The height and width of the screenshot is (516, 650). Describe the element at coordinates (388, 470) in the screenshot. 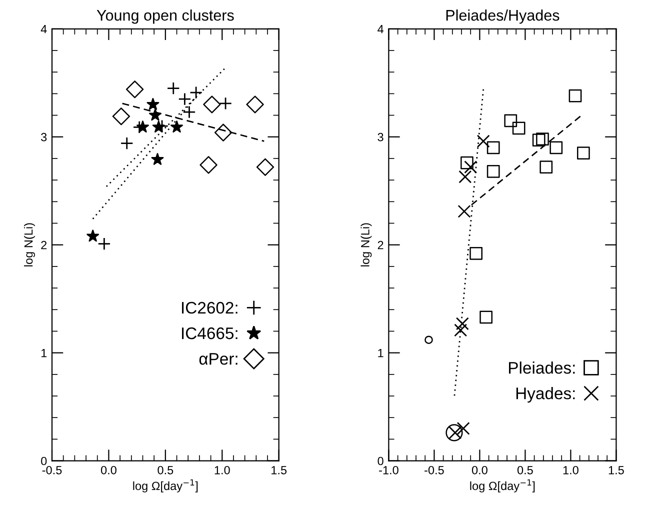

I see `x-tick-label: -1.0` at that location.